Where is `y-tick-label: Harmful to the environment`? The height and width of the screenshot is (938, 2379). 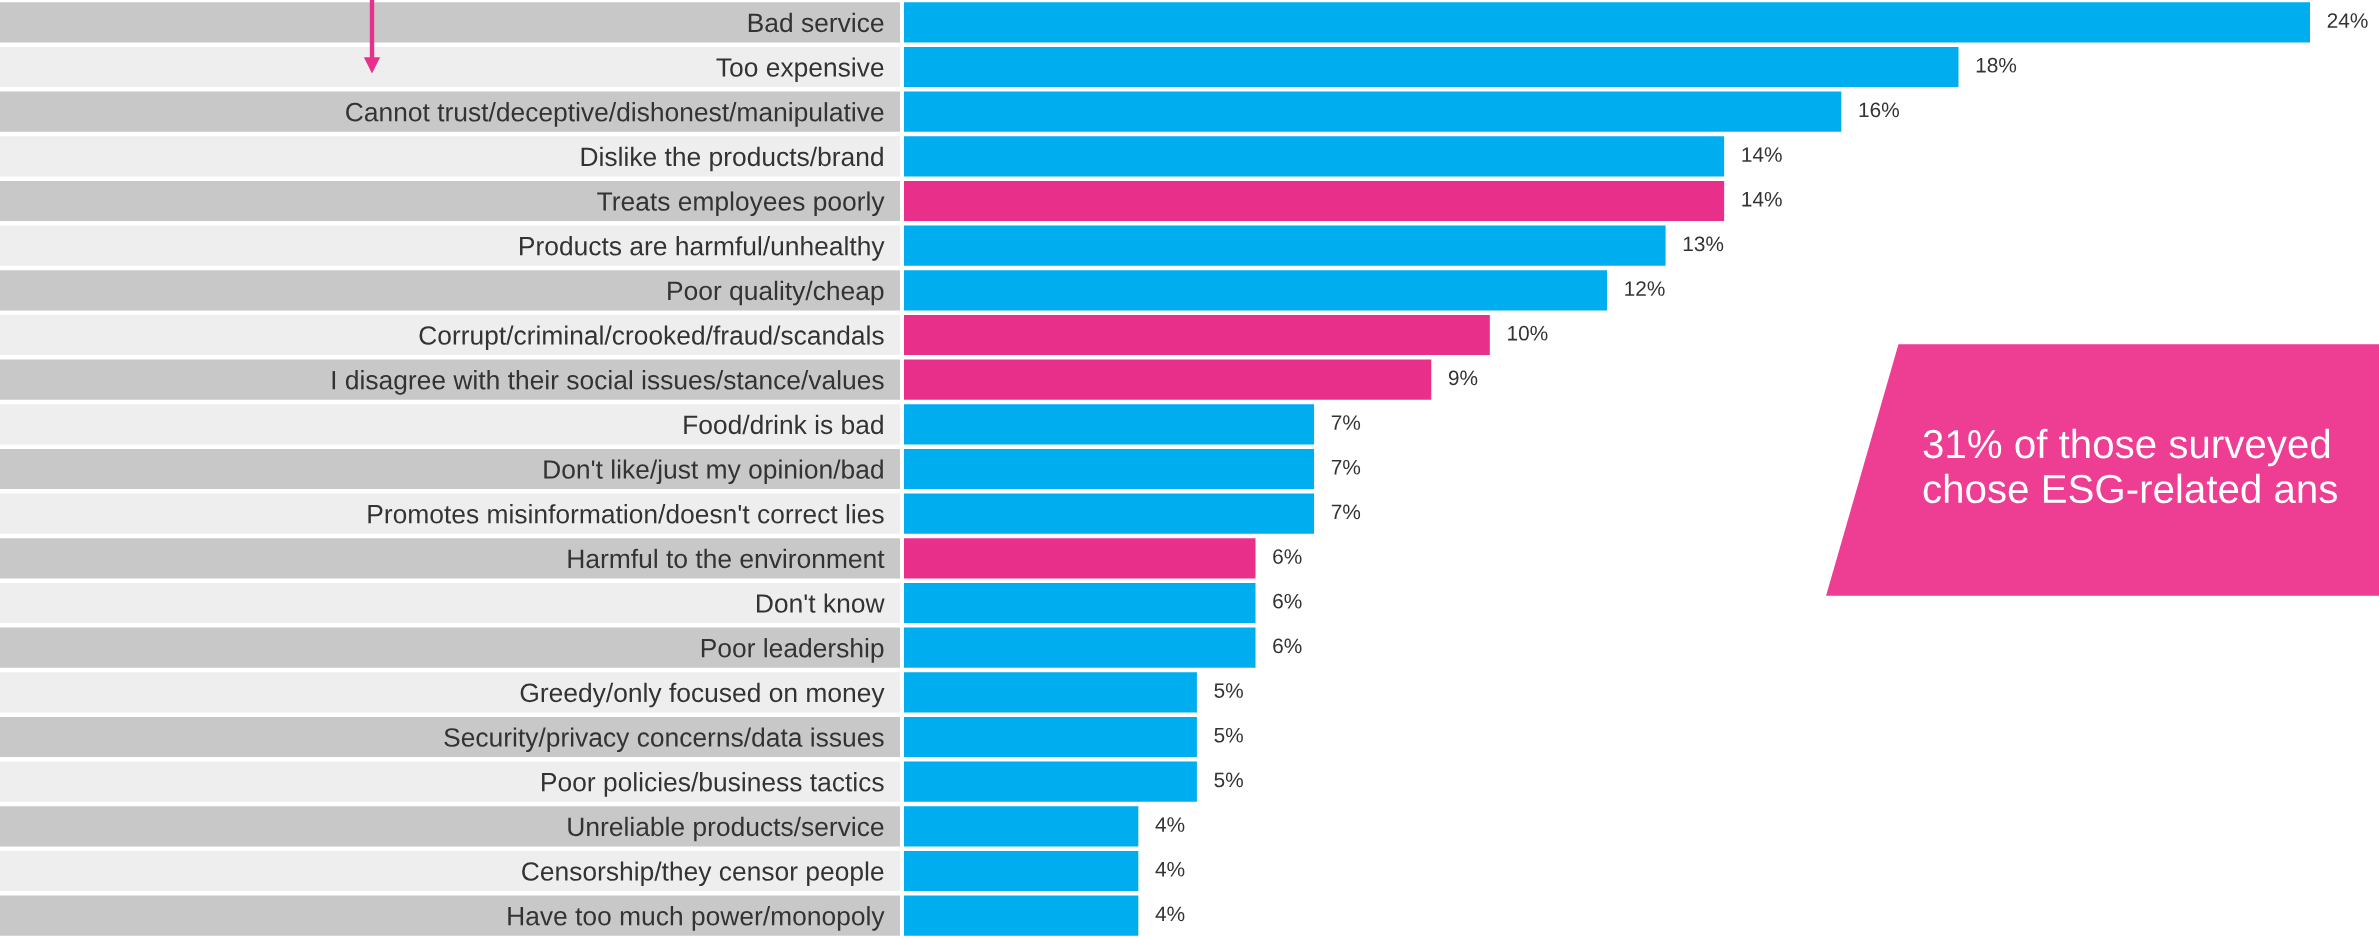
y-tick-label: Harmful to the environment is located at coordinates (726, 558).